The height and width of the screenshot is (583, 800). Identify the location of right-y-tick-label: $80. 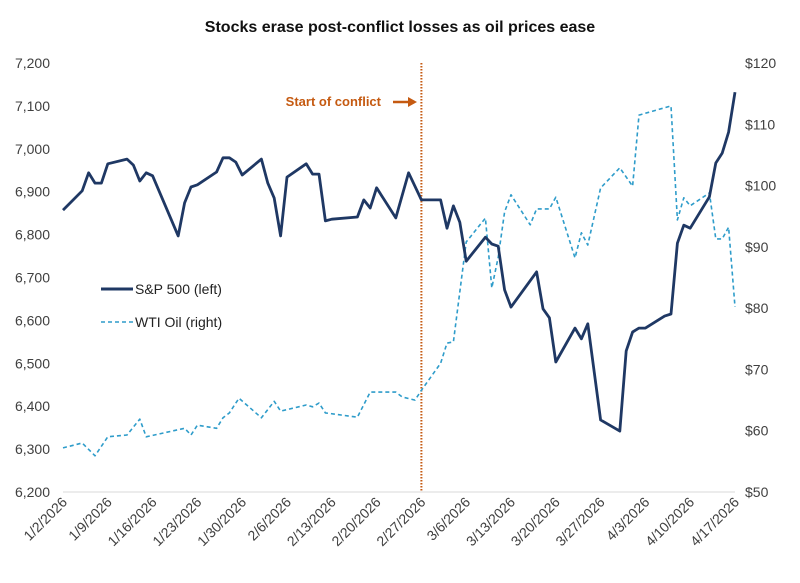
(757, 308).